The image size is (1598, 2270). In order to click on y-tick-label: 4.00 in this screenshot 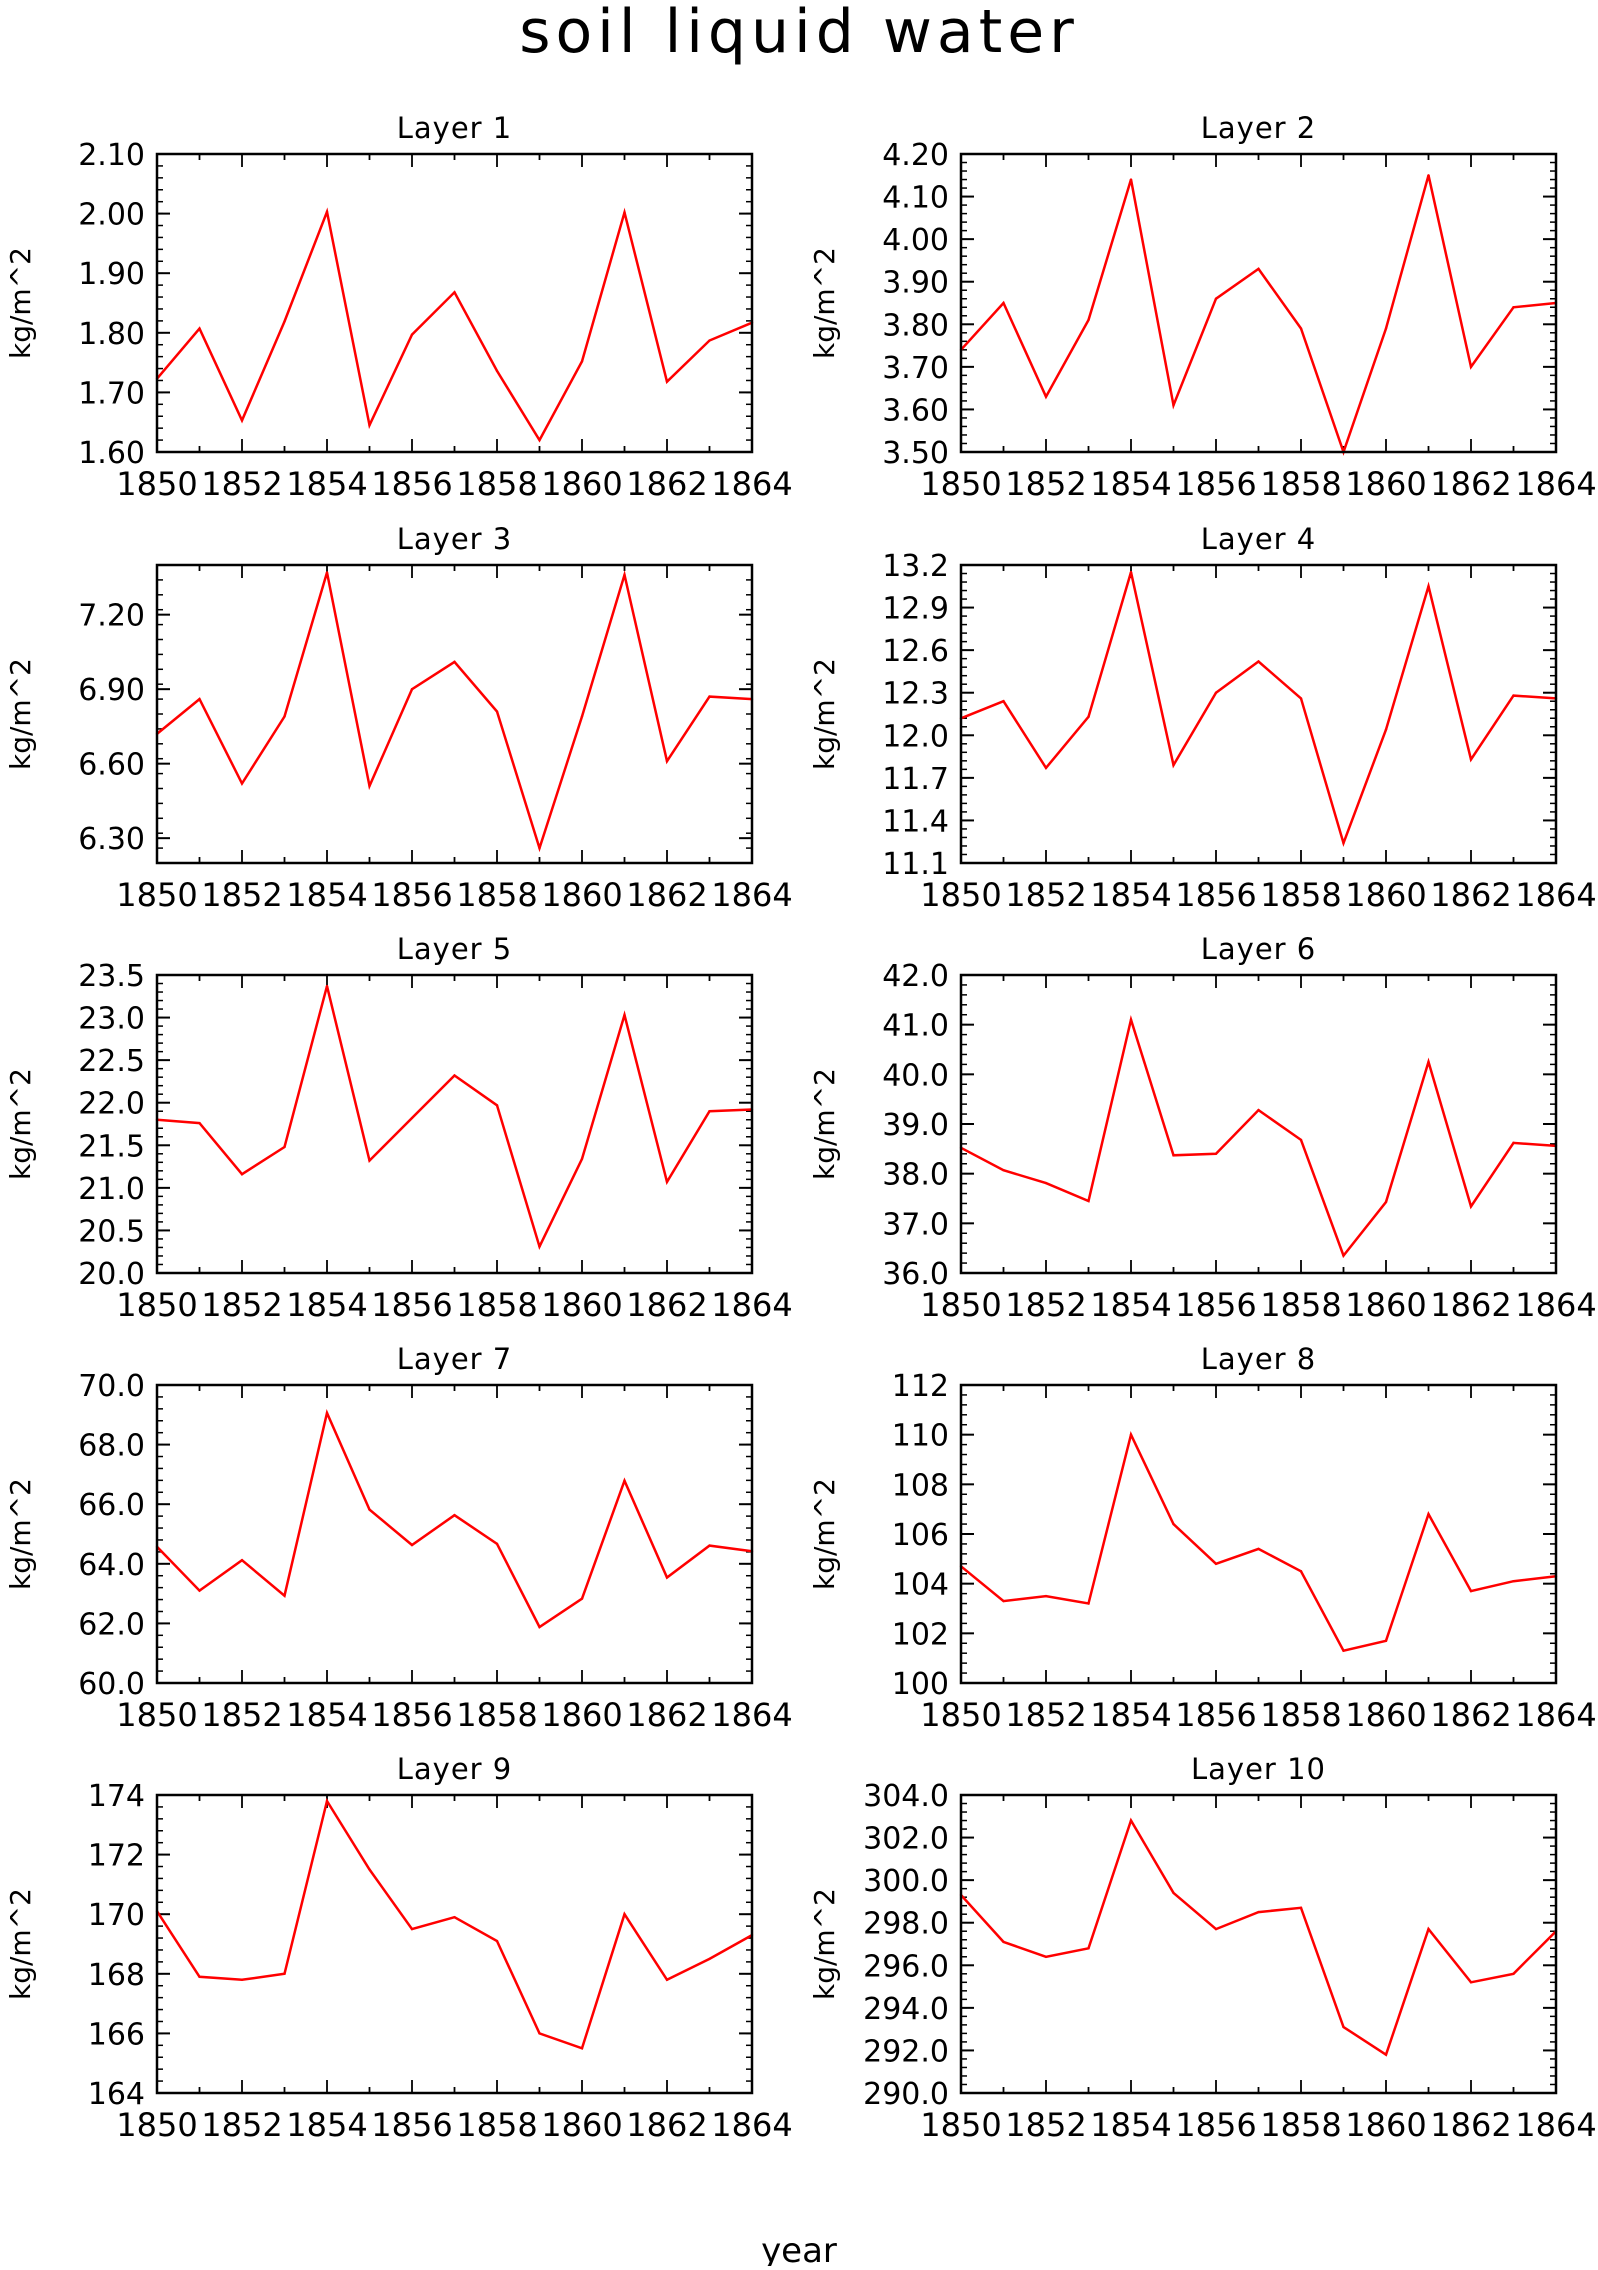, I will do `click(915, 240)`.